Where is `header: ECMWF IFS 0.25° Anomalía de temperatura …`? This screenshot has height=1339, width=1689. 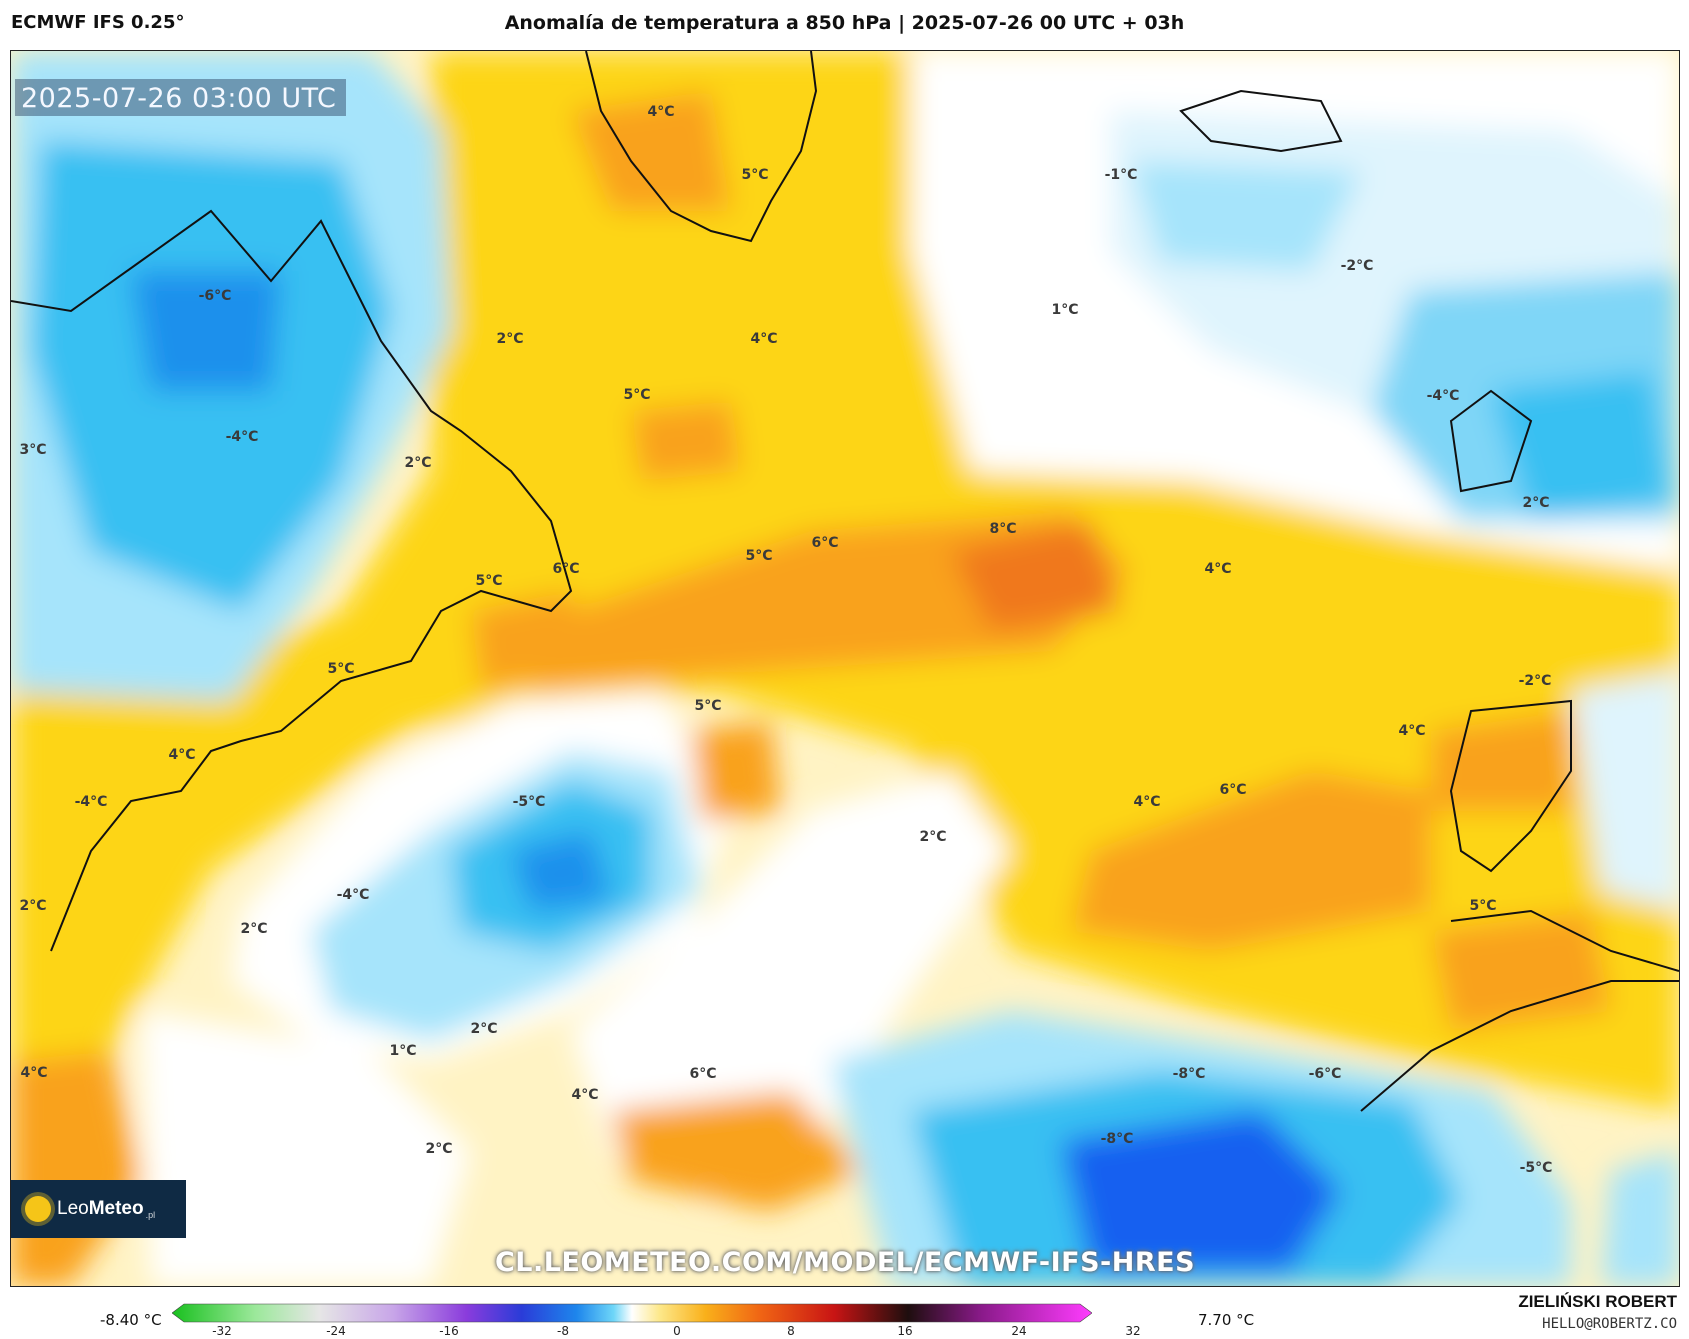
header: ECMWF IFS 0.25° Anomalía de temperatura … is located at coordinates (844, 25).